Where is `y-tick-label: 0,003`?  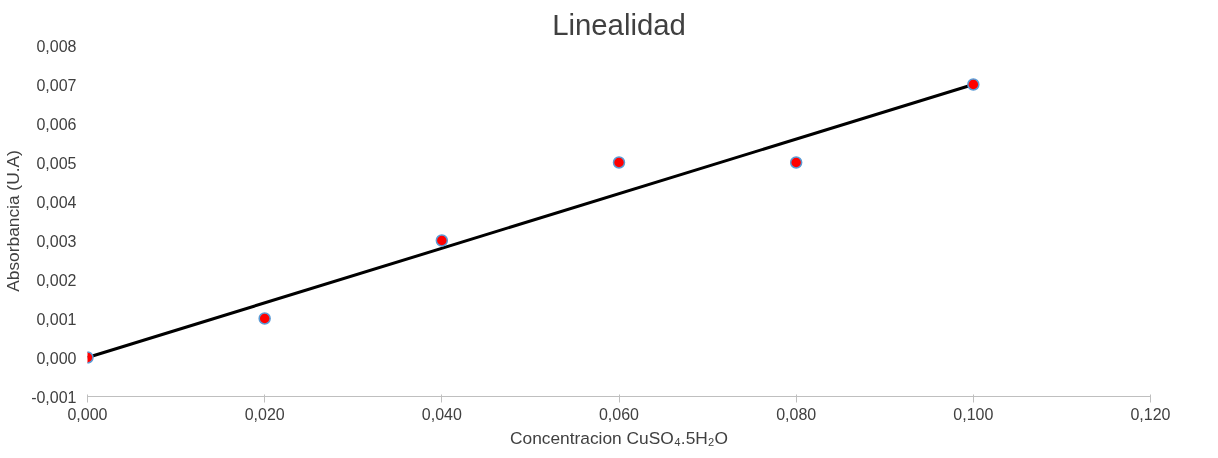
y-tick-label: 0,003 is located at coordinates (56, 241).